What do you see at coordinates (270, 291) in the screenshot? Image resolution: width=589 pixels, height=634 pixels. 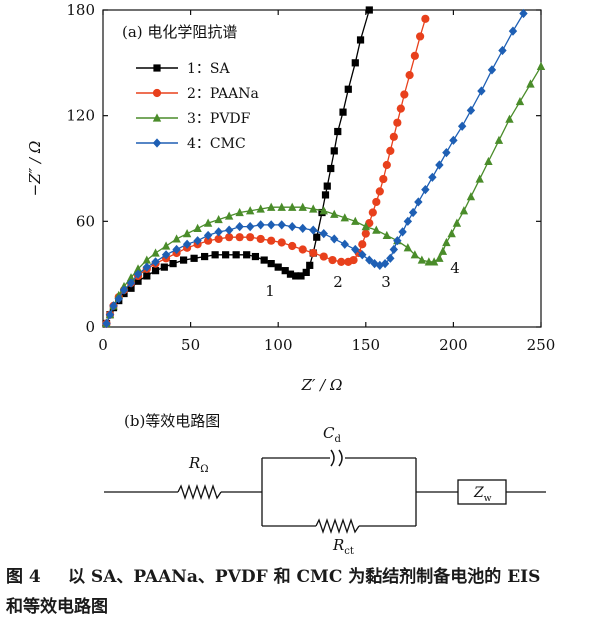 I see `curve-label-1: 1` at bounding box center [270, 291].